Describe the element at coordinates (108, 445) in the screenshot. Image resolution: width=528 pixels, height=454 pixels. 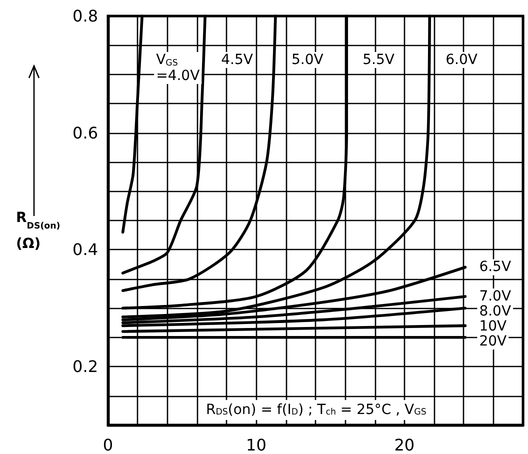
I see `x-tick-label: 0` at that location.